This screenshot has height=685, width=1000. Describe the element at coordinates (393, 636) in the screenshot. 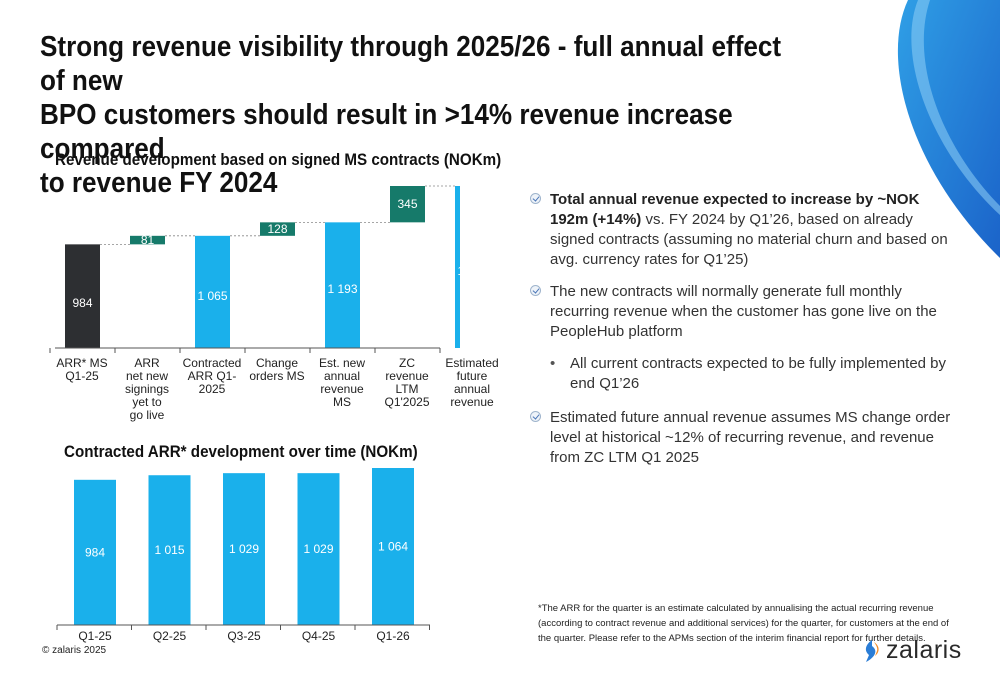

I see `arr-category-label: Q1-26` at that location.